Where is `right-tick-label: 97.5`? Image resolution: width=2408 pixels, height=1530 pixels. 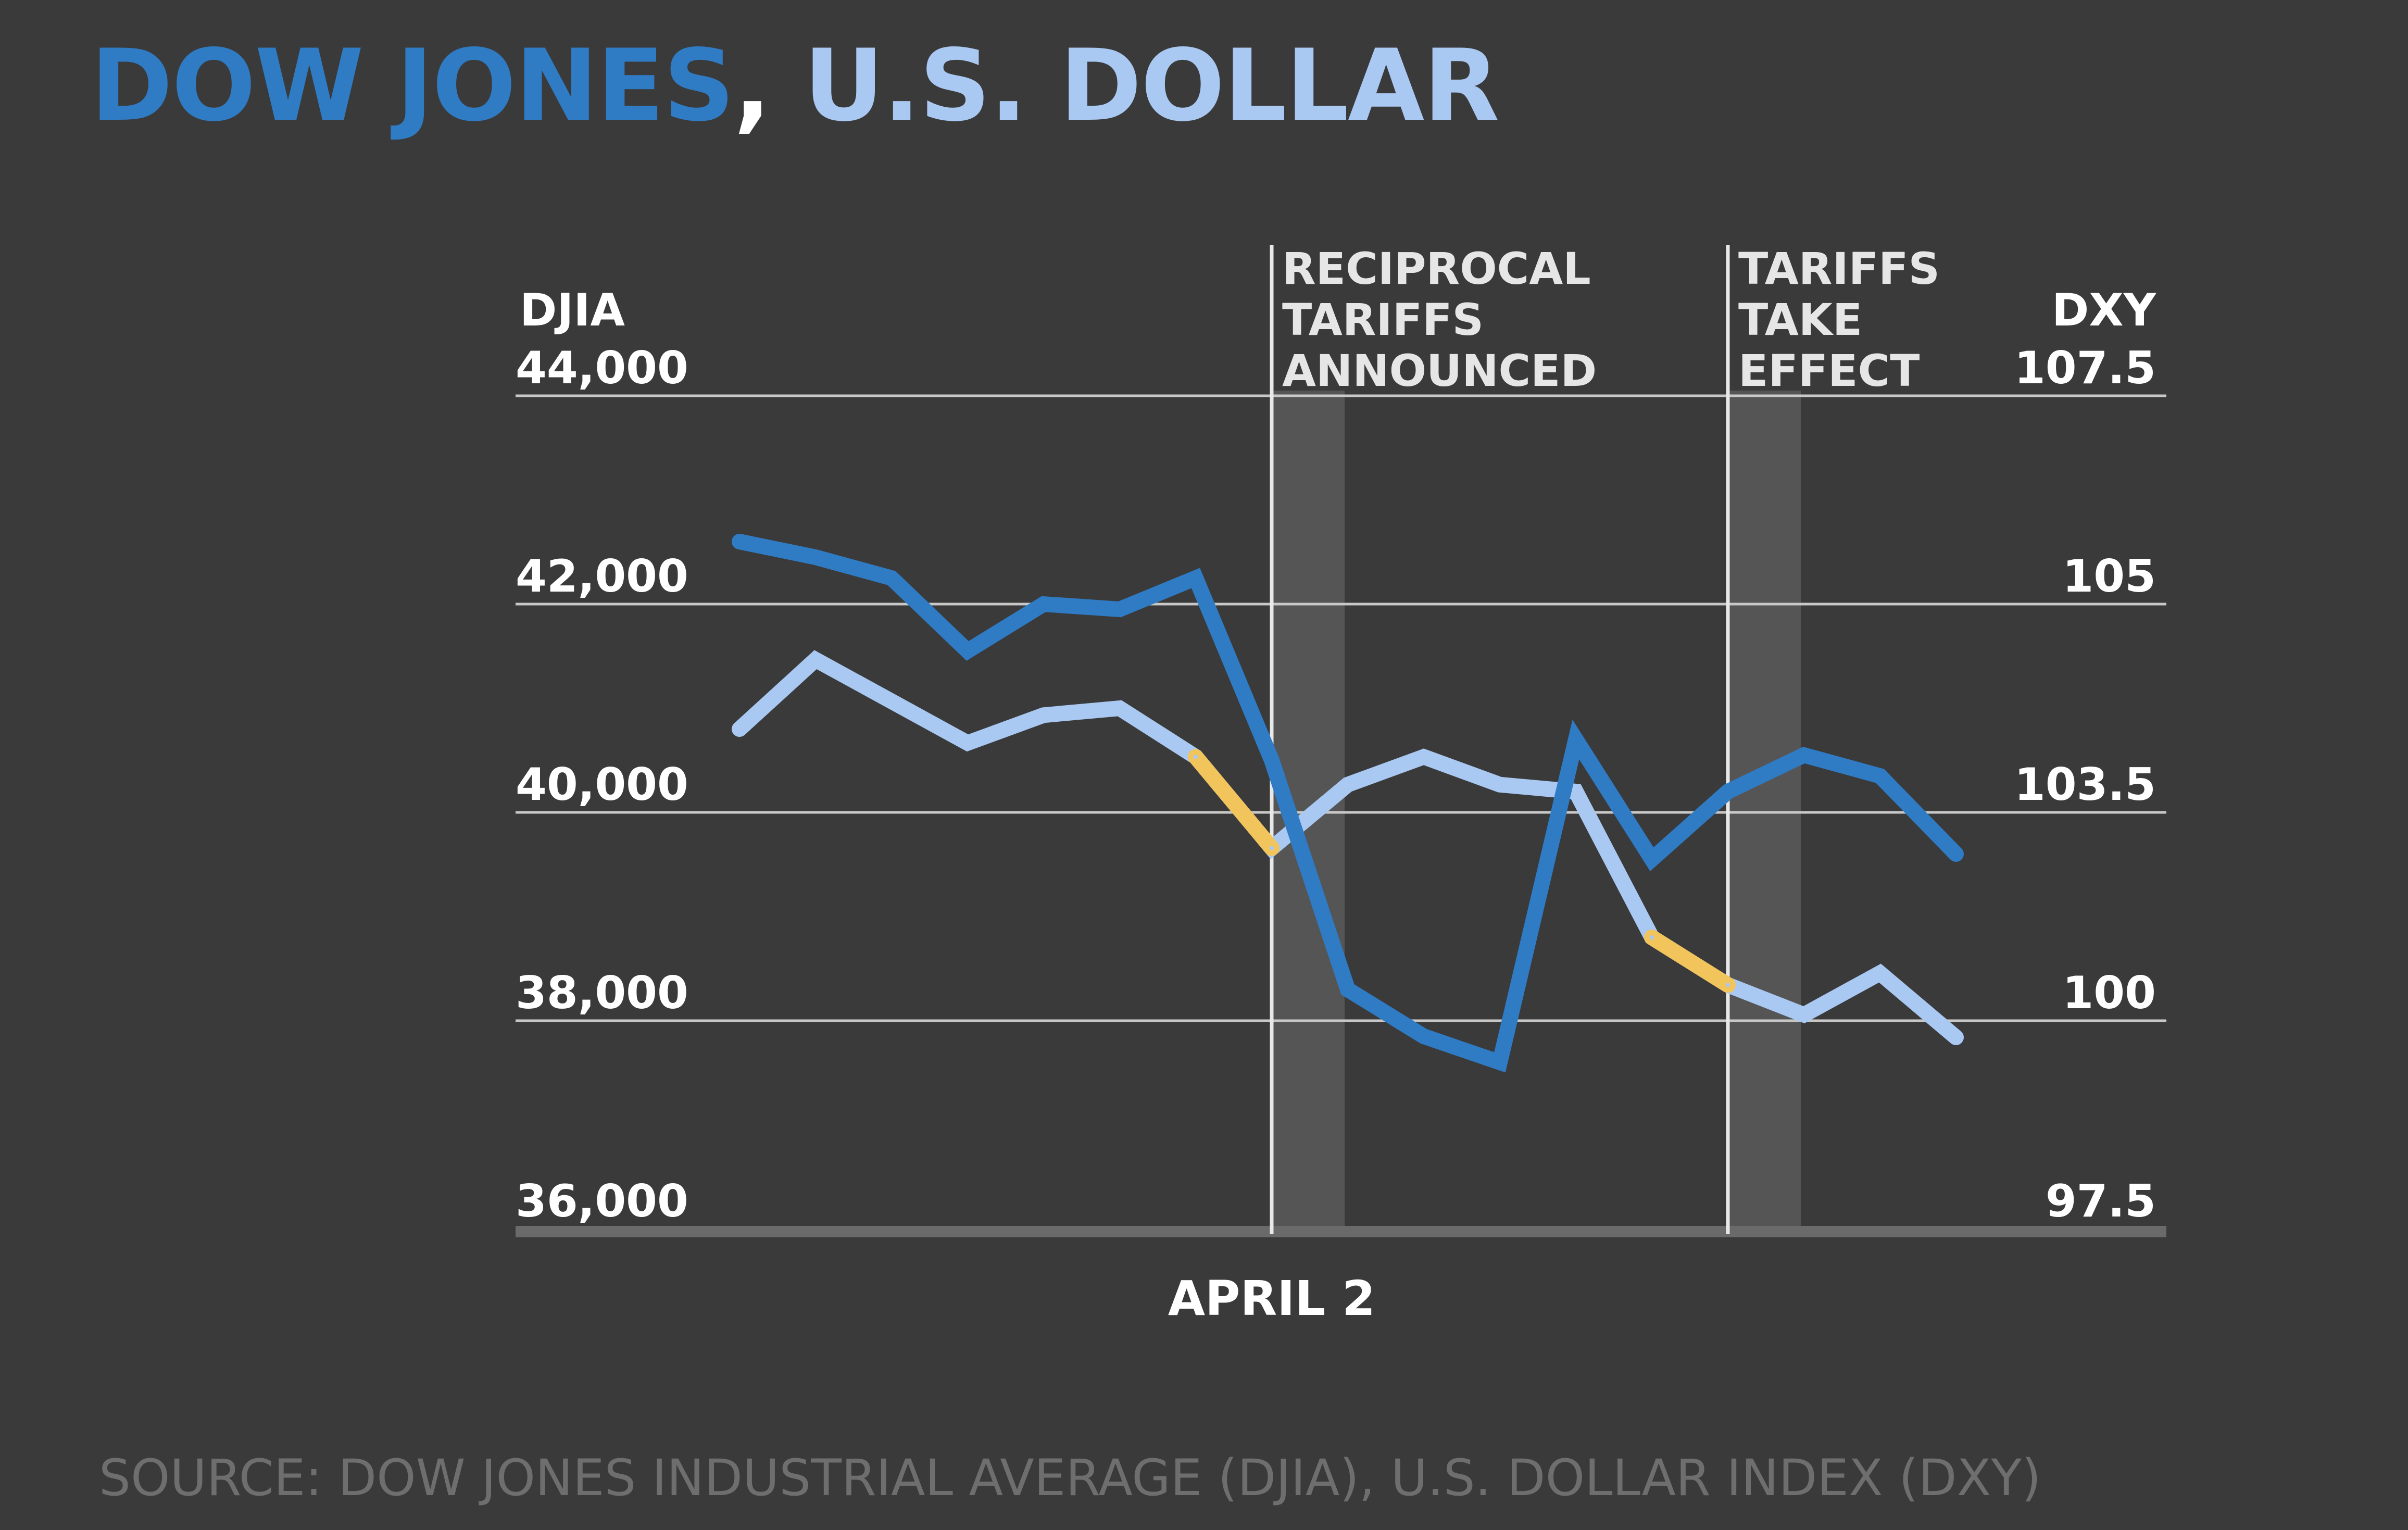 right-tick-label: 97.5 is located at coordinates (2101, 1201).